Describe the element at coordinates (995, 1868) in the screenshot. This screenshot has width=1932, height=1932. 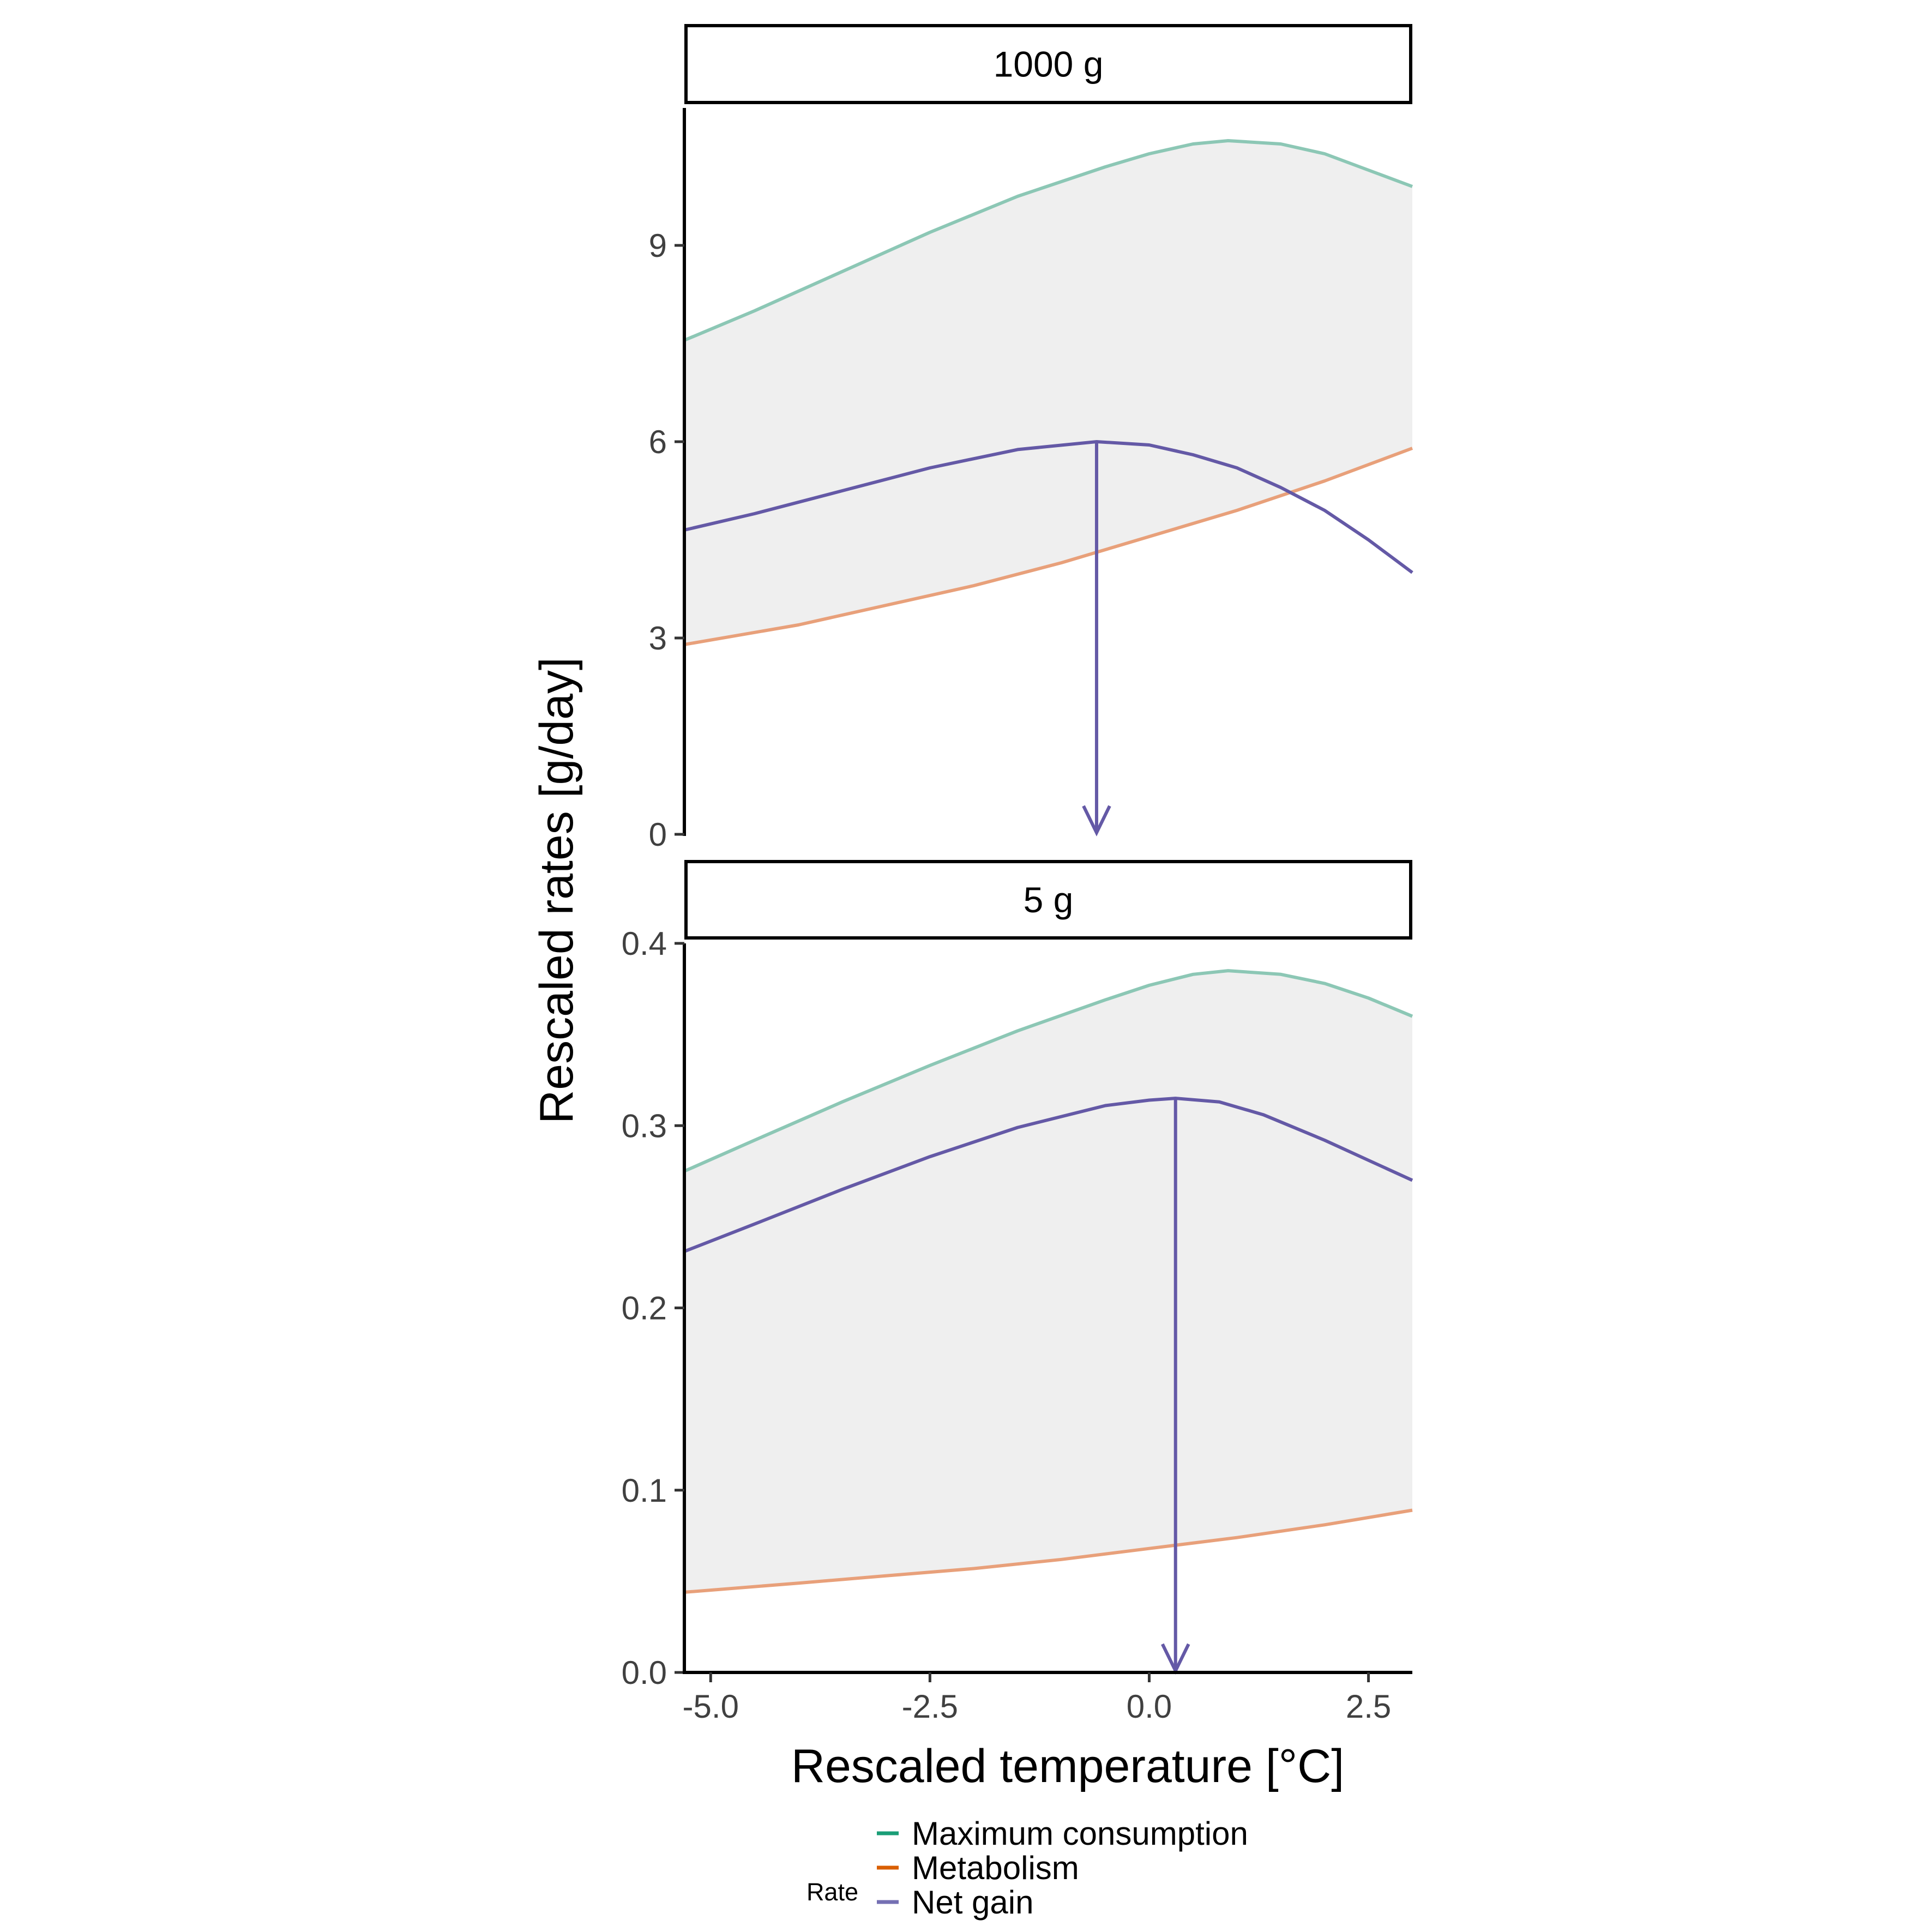
I see `legend-label-metabolism: Metabolism` at that location.